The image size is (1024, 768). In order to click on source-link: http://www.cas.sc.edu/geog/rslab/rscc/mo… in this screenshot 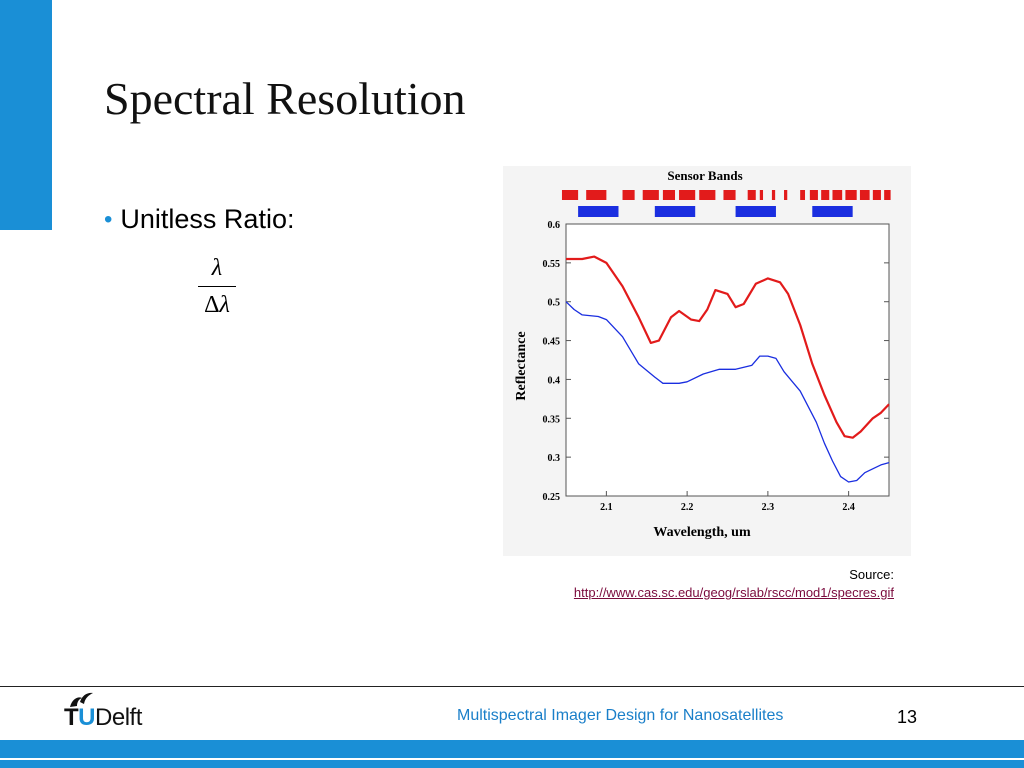, I will do `click(733, 592)`.